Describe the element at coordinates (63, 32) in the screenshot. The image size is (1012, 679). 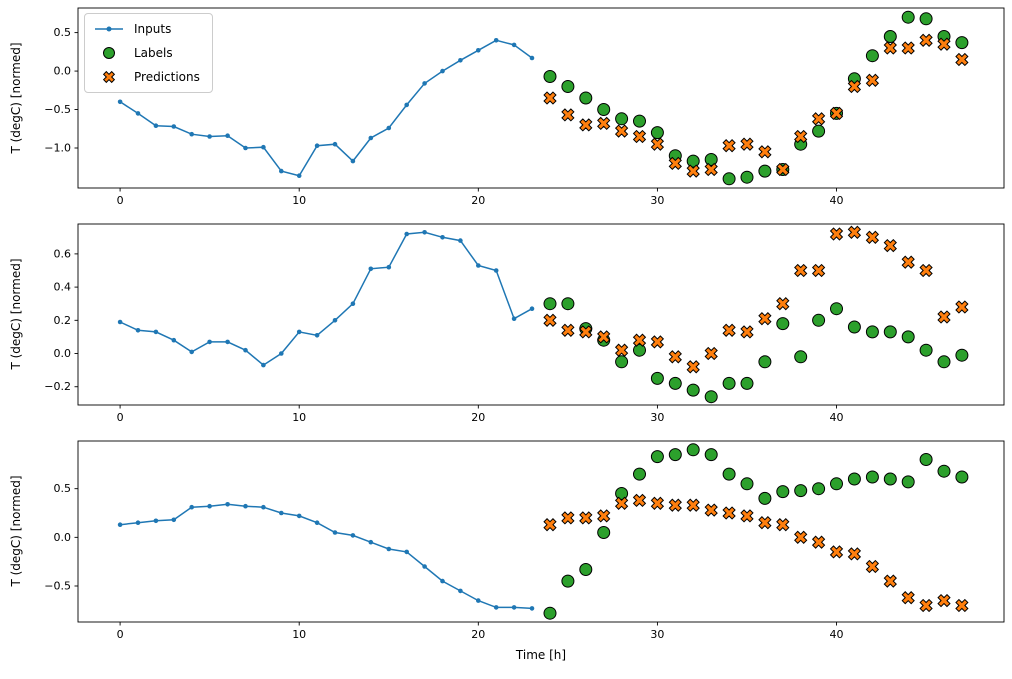
I see `y-tick-label: 0.5` at that location.